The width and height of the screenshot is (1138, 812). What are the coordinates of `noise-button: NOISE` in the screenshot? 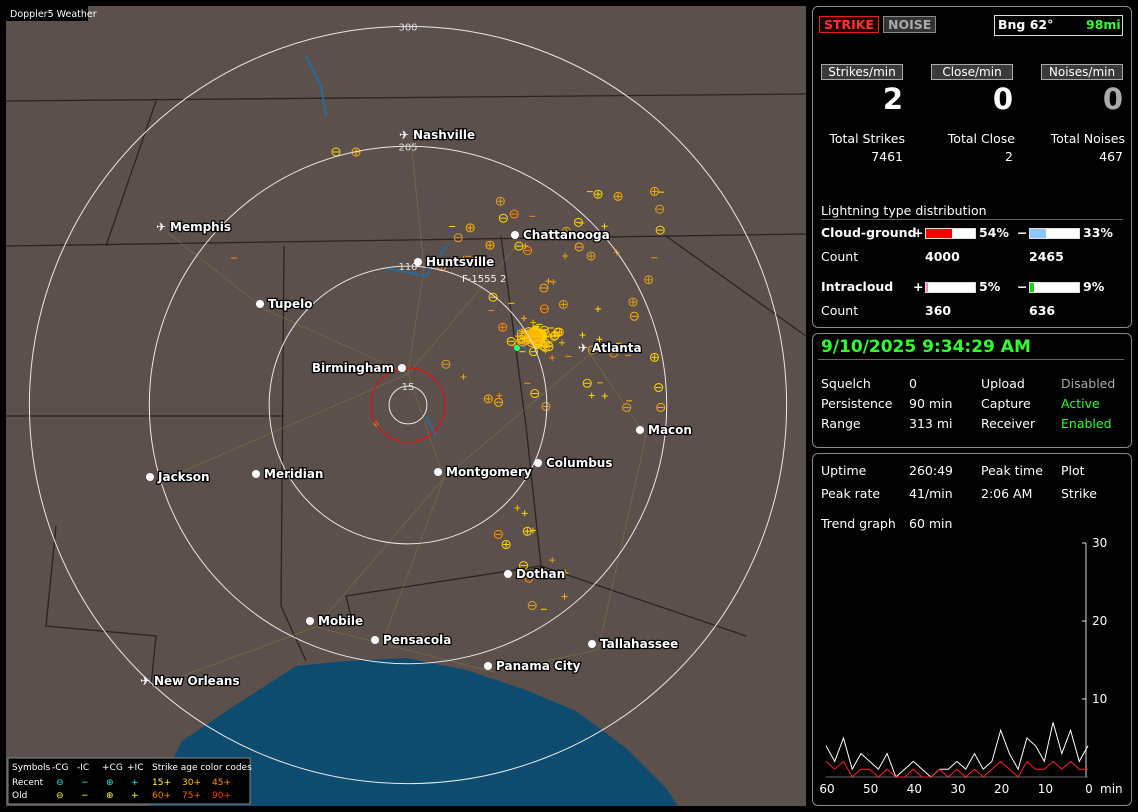 It's located at (910, 24).